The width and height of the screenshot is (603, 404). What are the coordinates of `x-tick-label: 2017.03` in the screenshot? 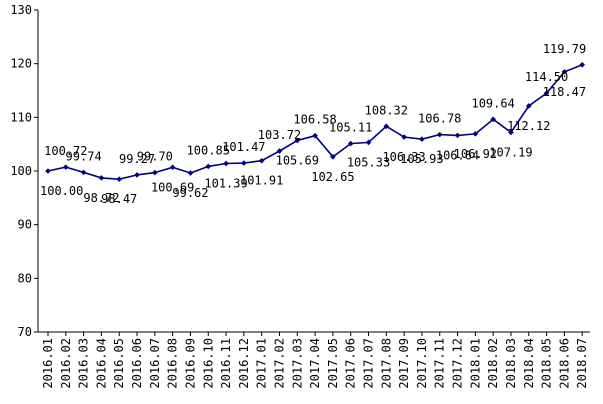 It's located at (297, 363).